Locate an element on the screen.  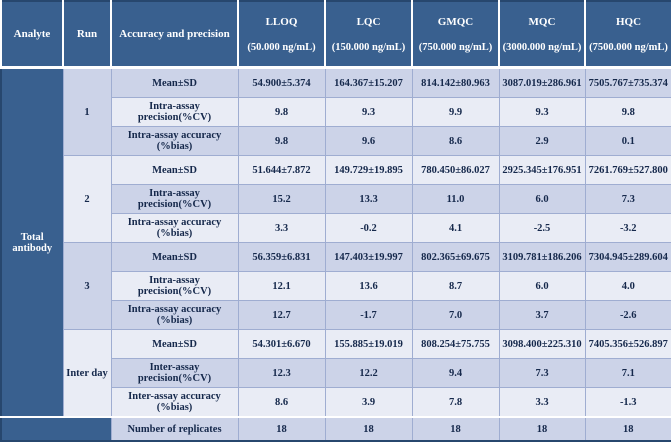
metric-label: Inter-assay precision(%CV) is located at coordinates (174, 373).